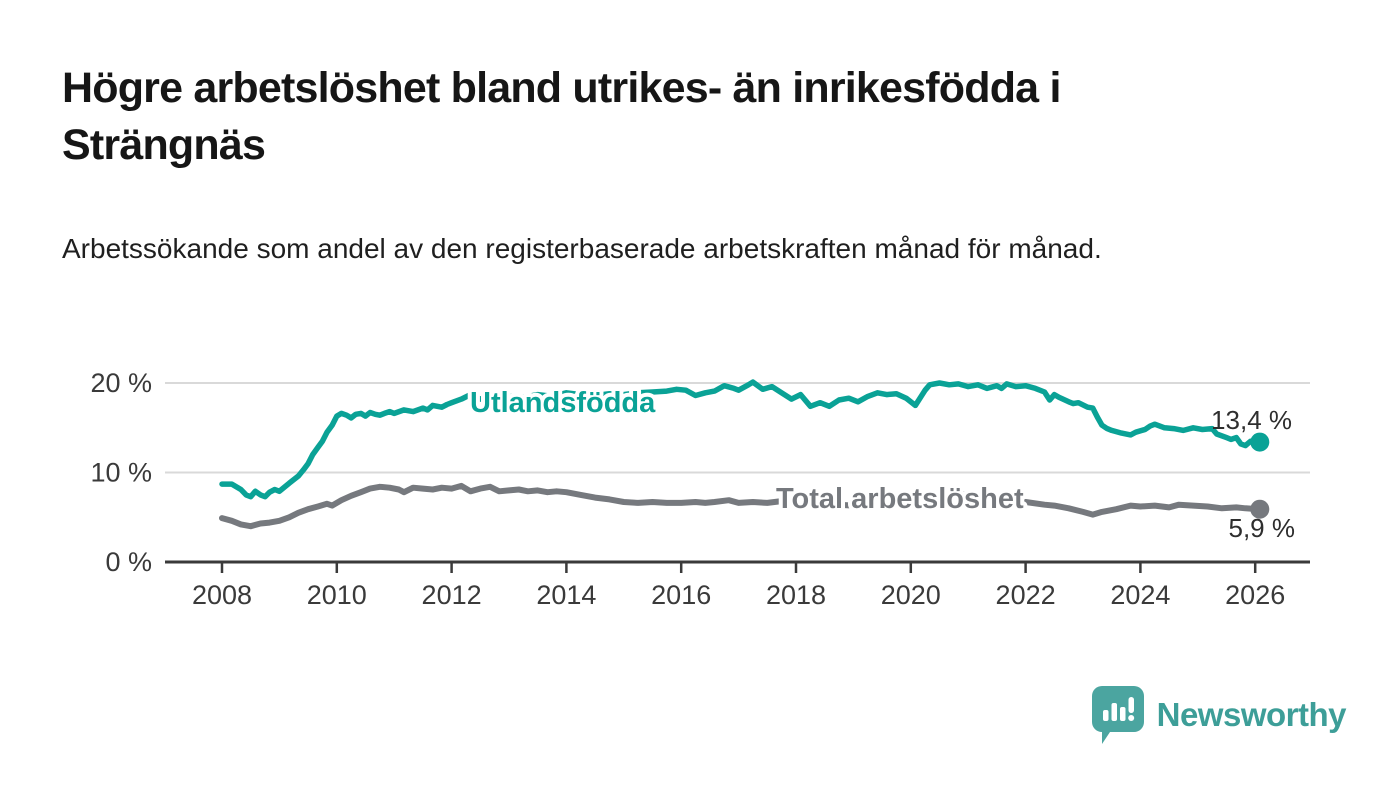  I want to click on logo-exclamation-bar, so click(1131, 705).